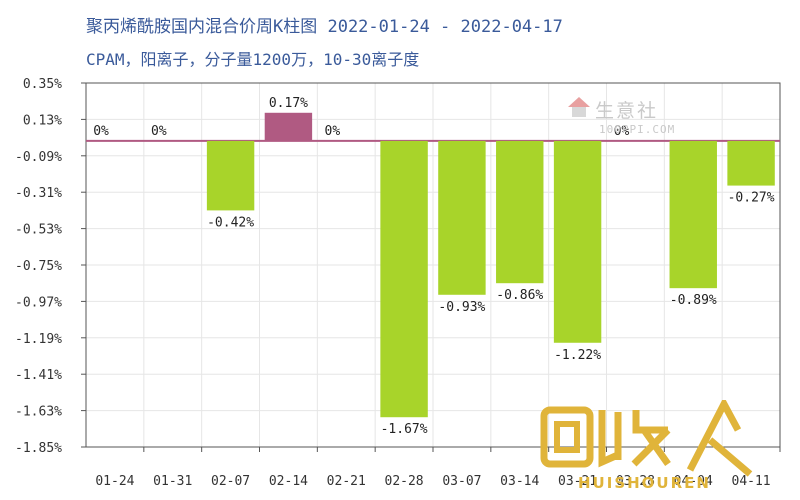 The width and height of the screenshot is (800, 500). I want to click on data-label: 0.17%, so click(288, 103).